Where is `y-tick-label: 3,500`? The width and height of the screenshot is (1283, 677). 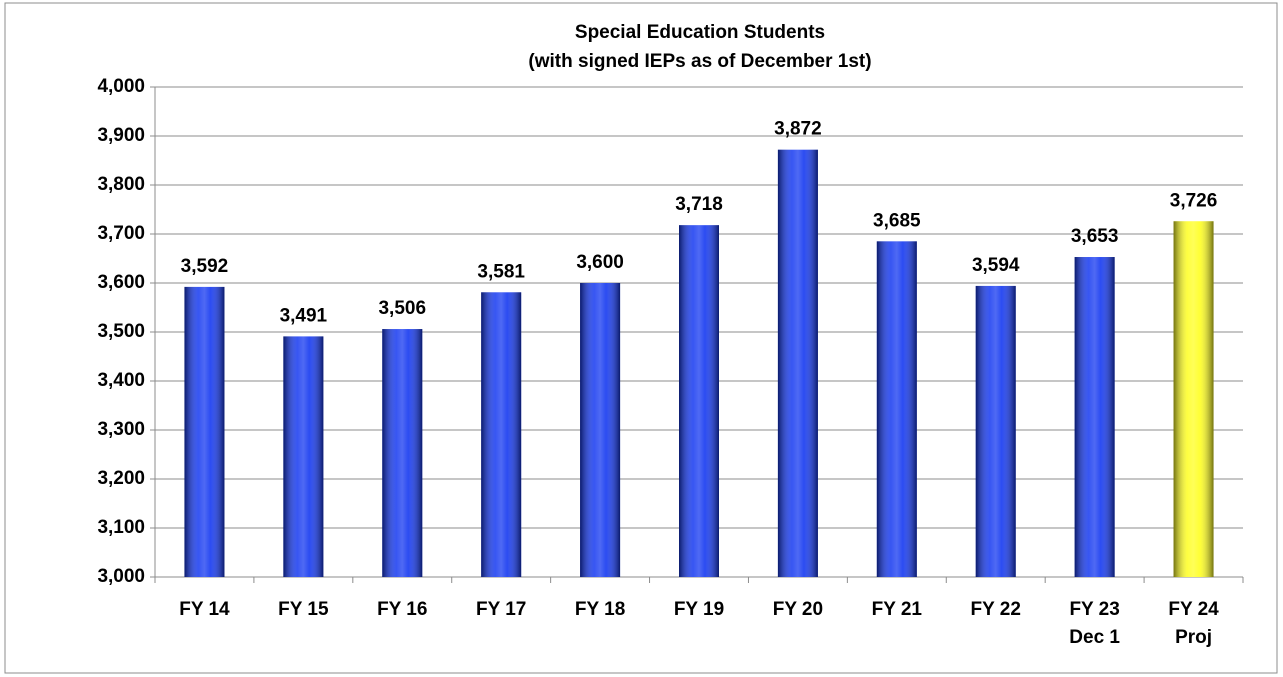
y-tick-label: 3,500 is located at coordinates (121, 331).